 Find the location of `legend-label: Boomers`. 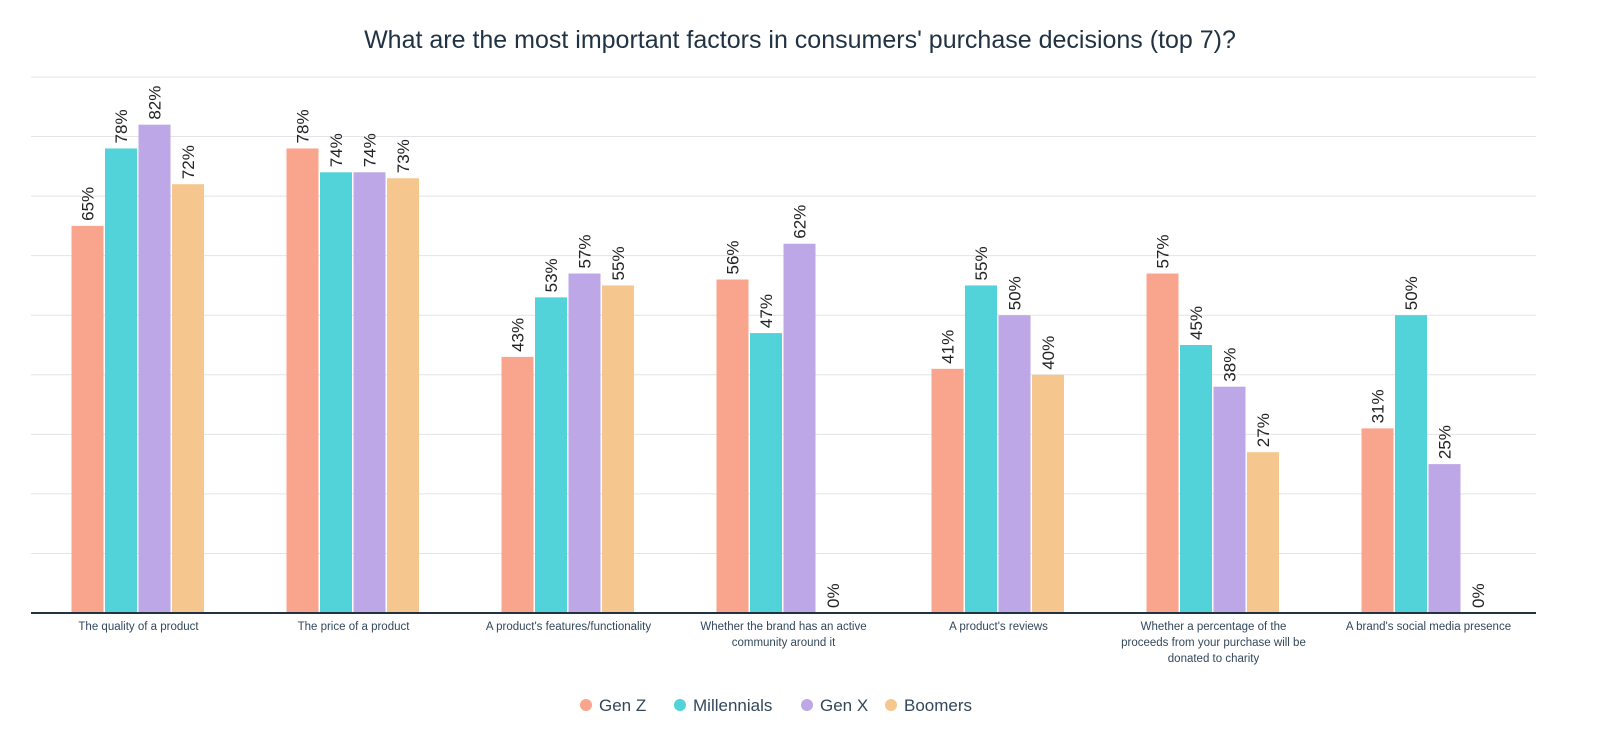

legend-label: Boomers is located at coordinates (938, 705).